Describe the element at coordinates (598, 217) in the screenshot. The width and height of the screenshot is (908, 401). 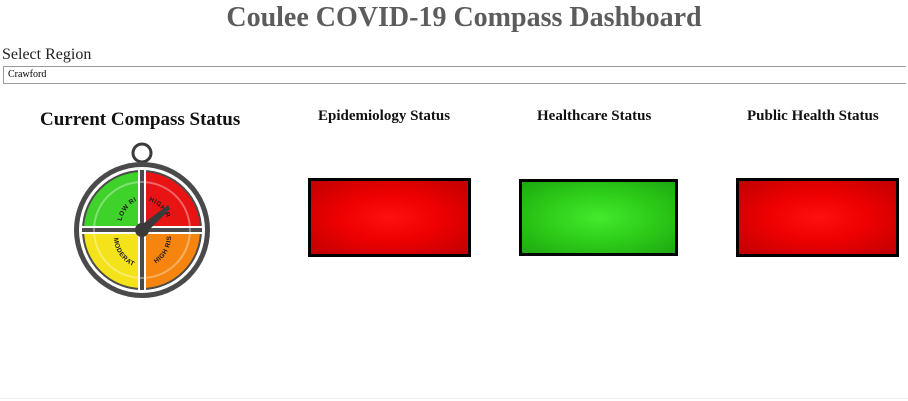
I see `healthcare-status-indicator` at that location.